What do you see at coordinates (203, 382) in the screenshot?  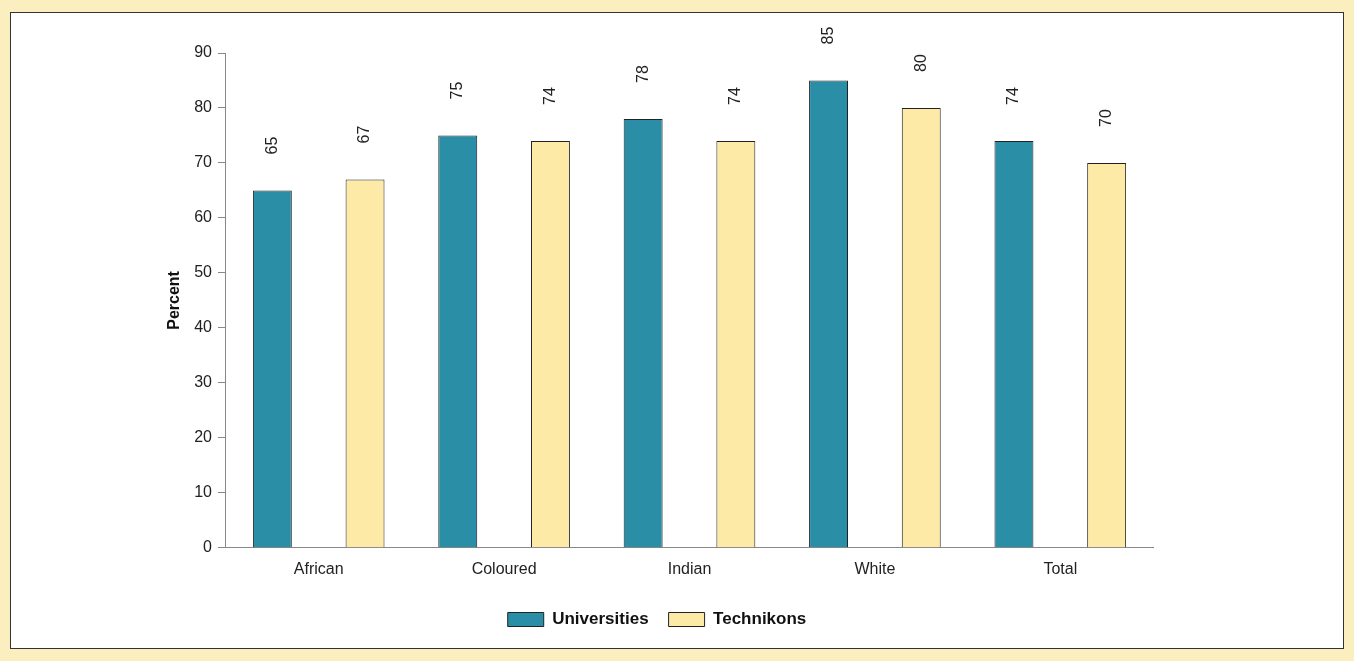 I see `y-tick-label: 30` at bounding box center [203, 382].